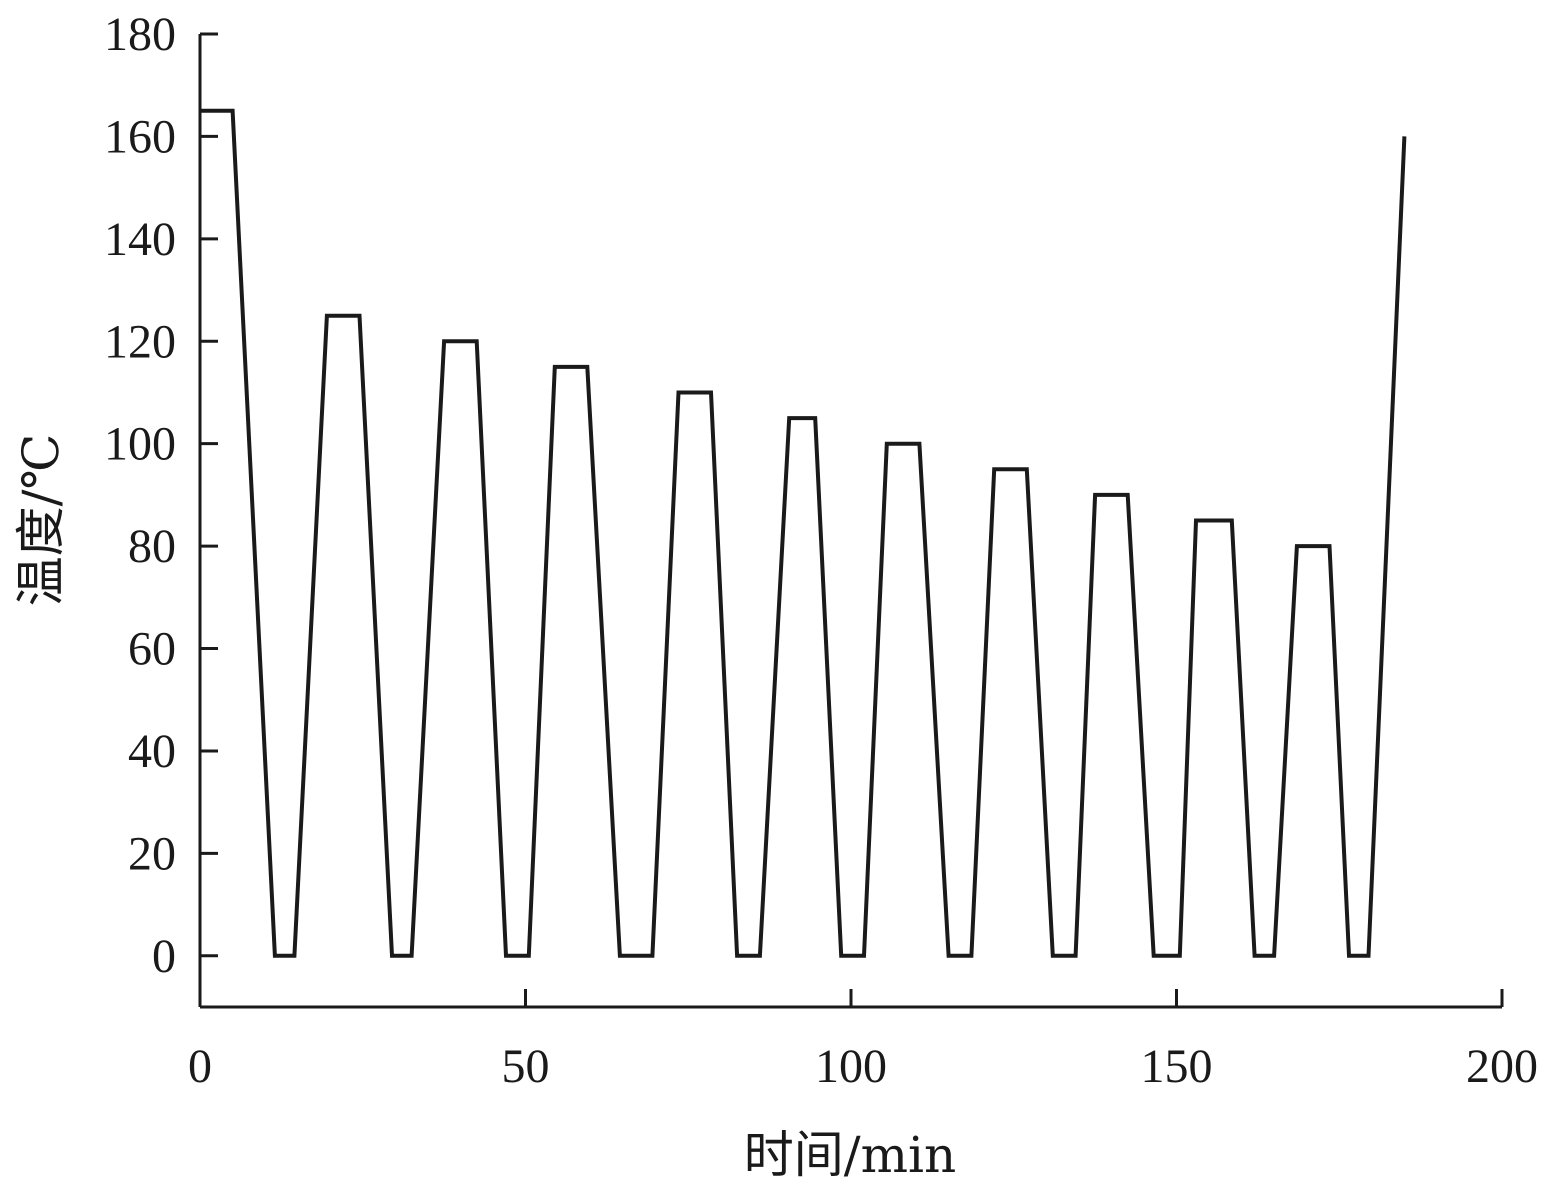 This screenshot has height=1190, width=1557. Describe the element at coordinates (200, 1066) in the screenshot. I see `x-tick-label: 0` at that location.